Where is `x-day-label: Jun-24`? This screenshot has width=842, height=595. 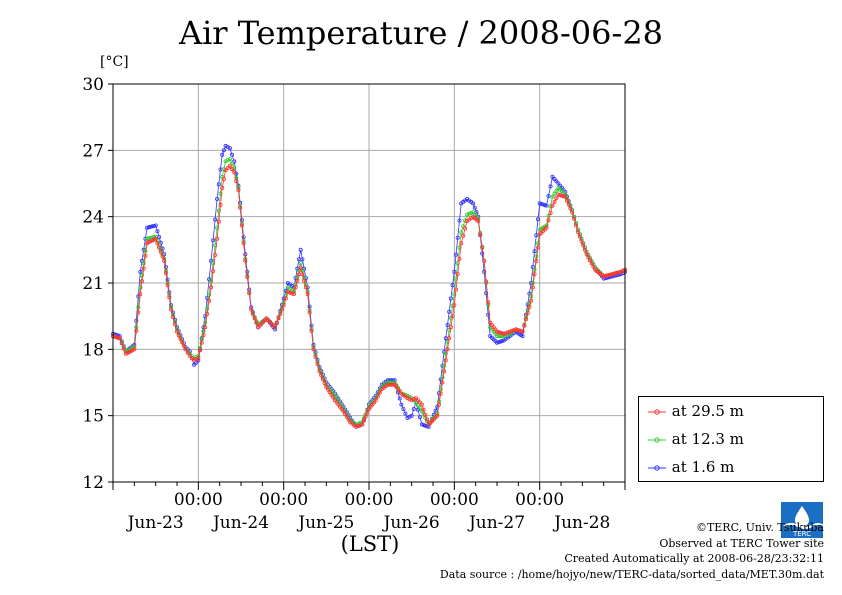
x-day-label: Jun-24 is located at coordinates (240, 523).